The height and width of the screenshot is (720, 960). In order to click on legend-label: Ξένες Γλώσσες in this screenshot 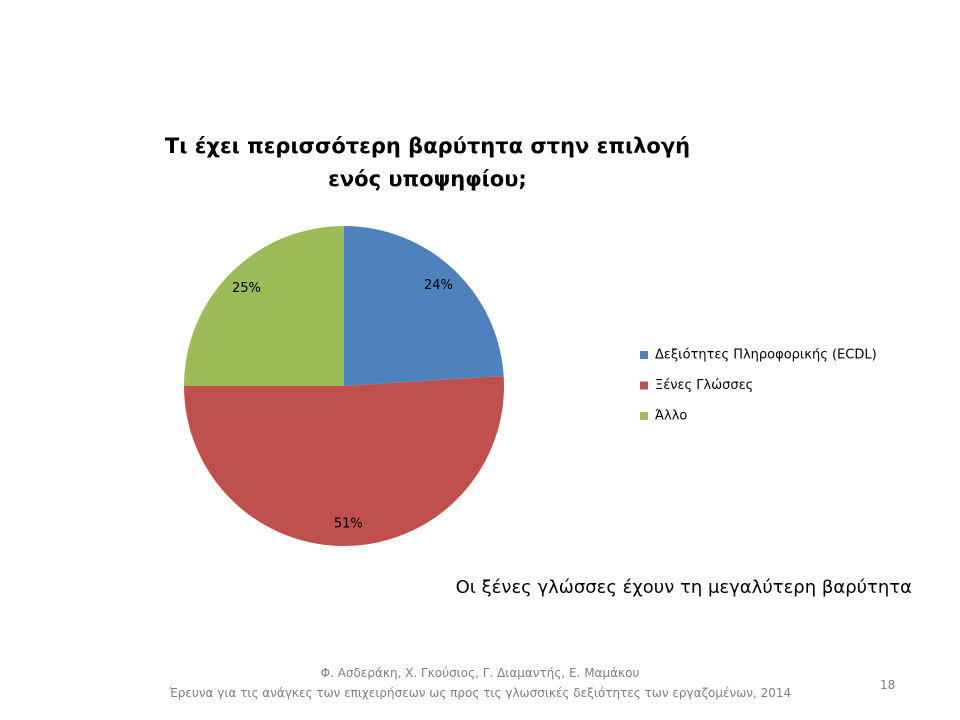, I will do `click(704, 385)`.